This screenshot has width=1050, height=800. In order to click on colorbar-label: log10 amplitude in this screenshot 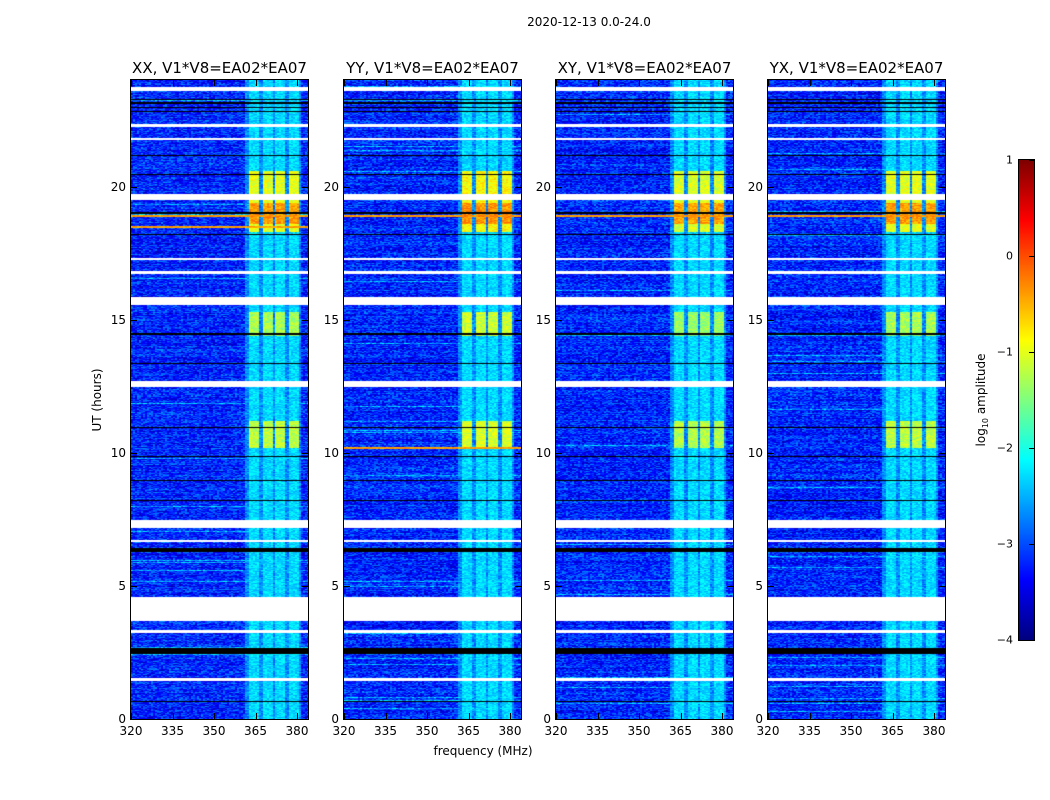, I will do `click(982, 400)`.